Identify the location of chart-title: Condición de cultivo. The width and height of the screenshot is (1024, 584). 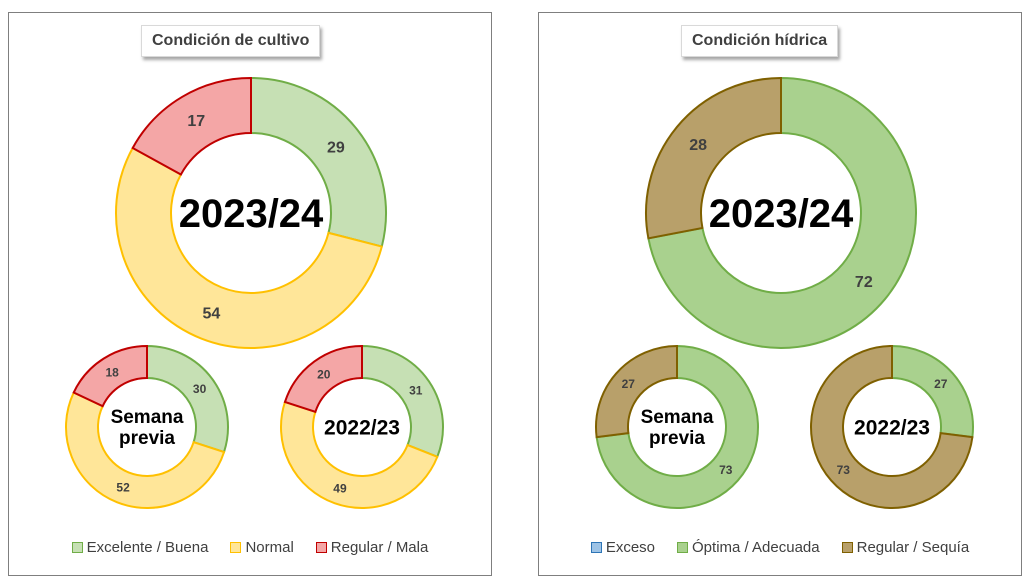
(231, 41).